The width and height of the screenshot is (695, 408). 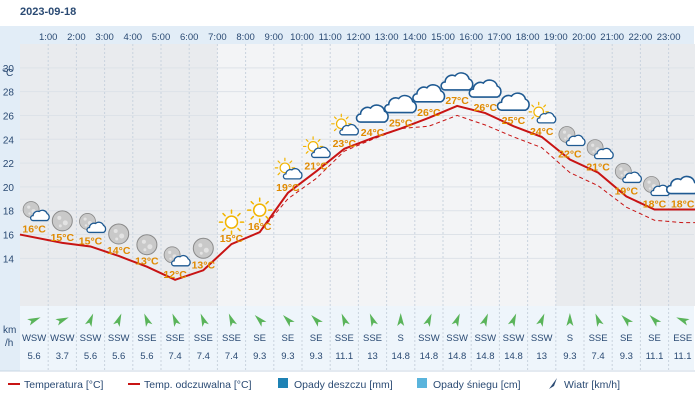 I want to click on x-tick-label: 21:00, so click(x=612, y=37).